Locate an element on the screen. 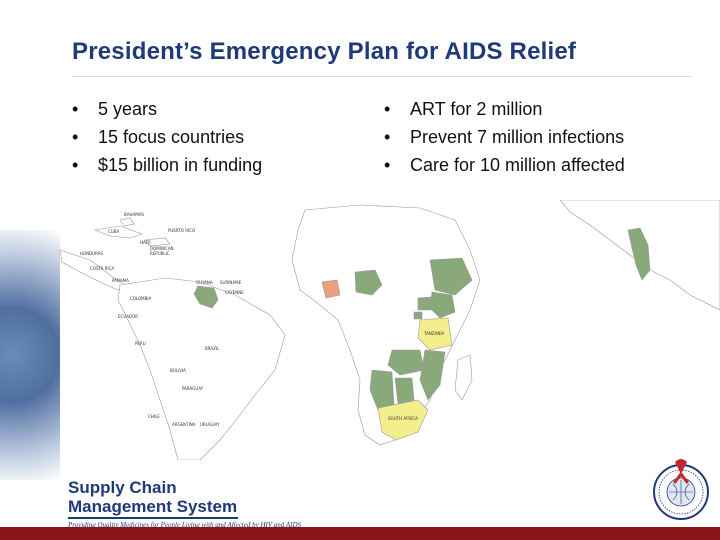  map-label: COSTA RICA is located at coordinates (102, 268).